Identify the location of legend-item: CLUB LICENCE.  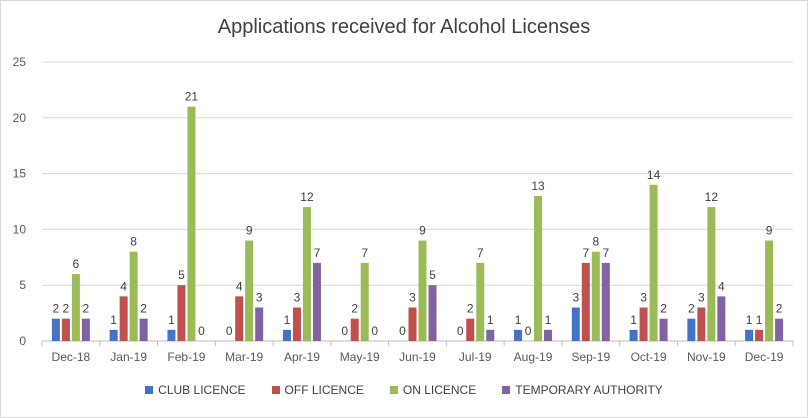
(195, 390).